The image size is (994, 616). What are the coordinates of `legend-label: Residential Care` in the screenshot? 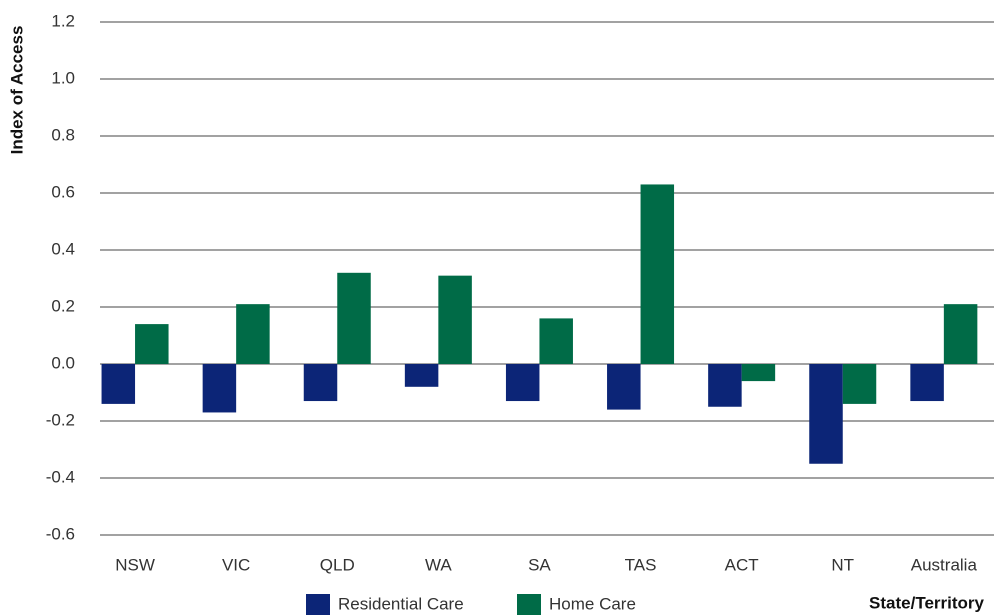 It's located at (401, 603).